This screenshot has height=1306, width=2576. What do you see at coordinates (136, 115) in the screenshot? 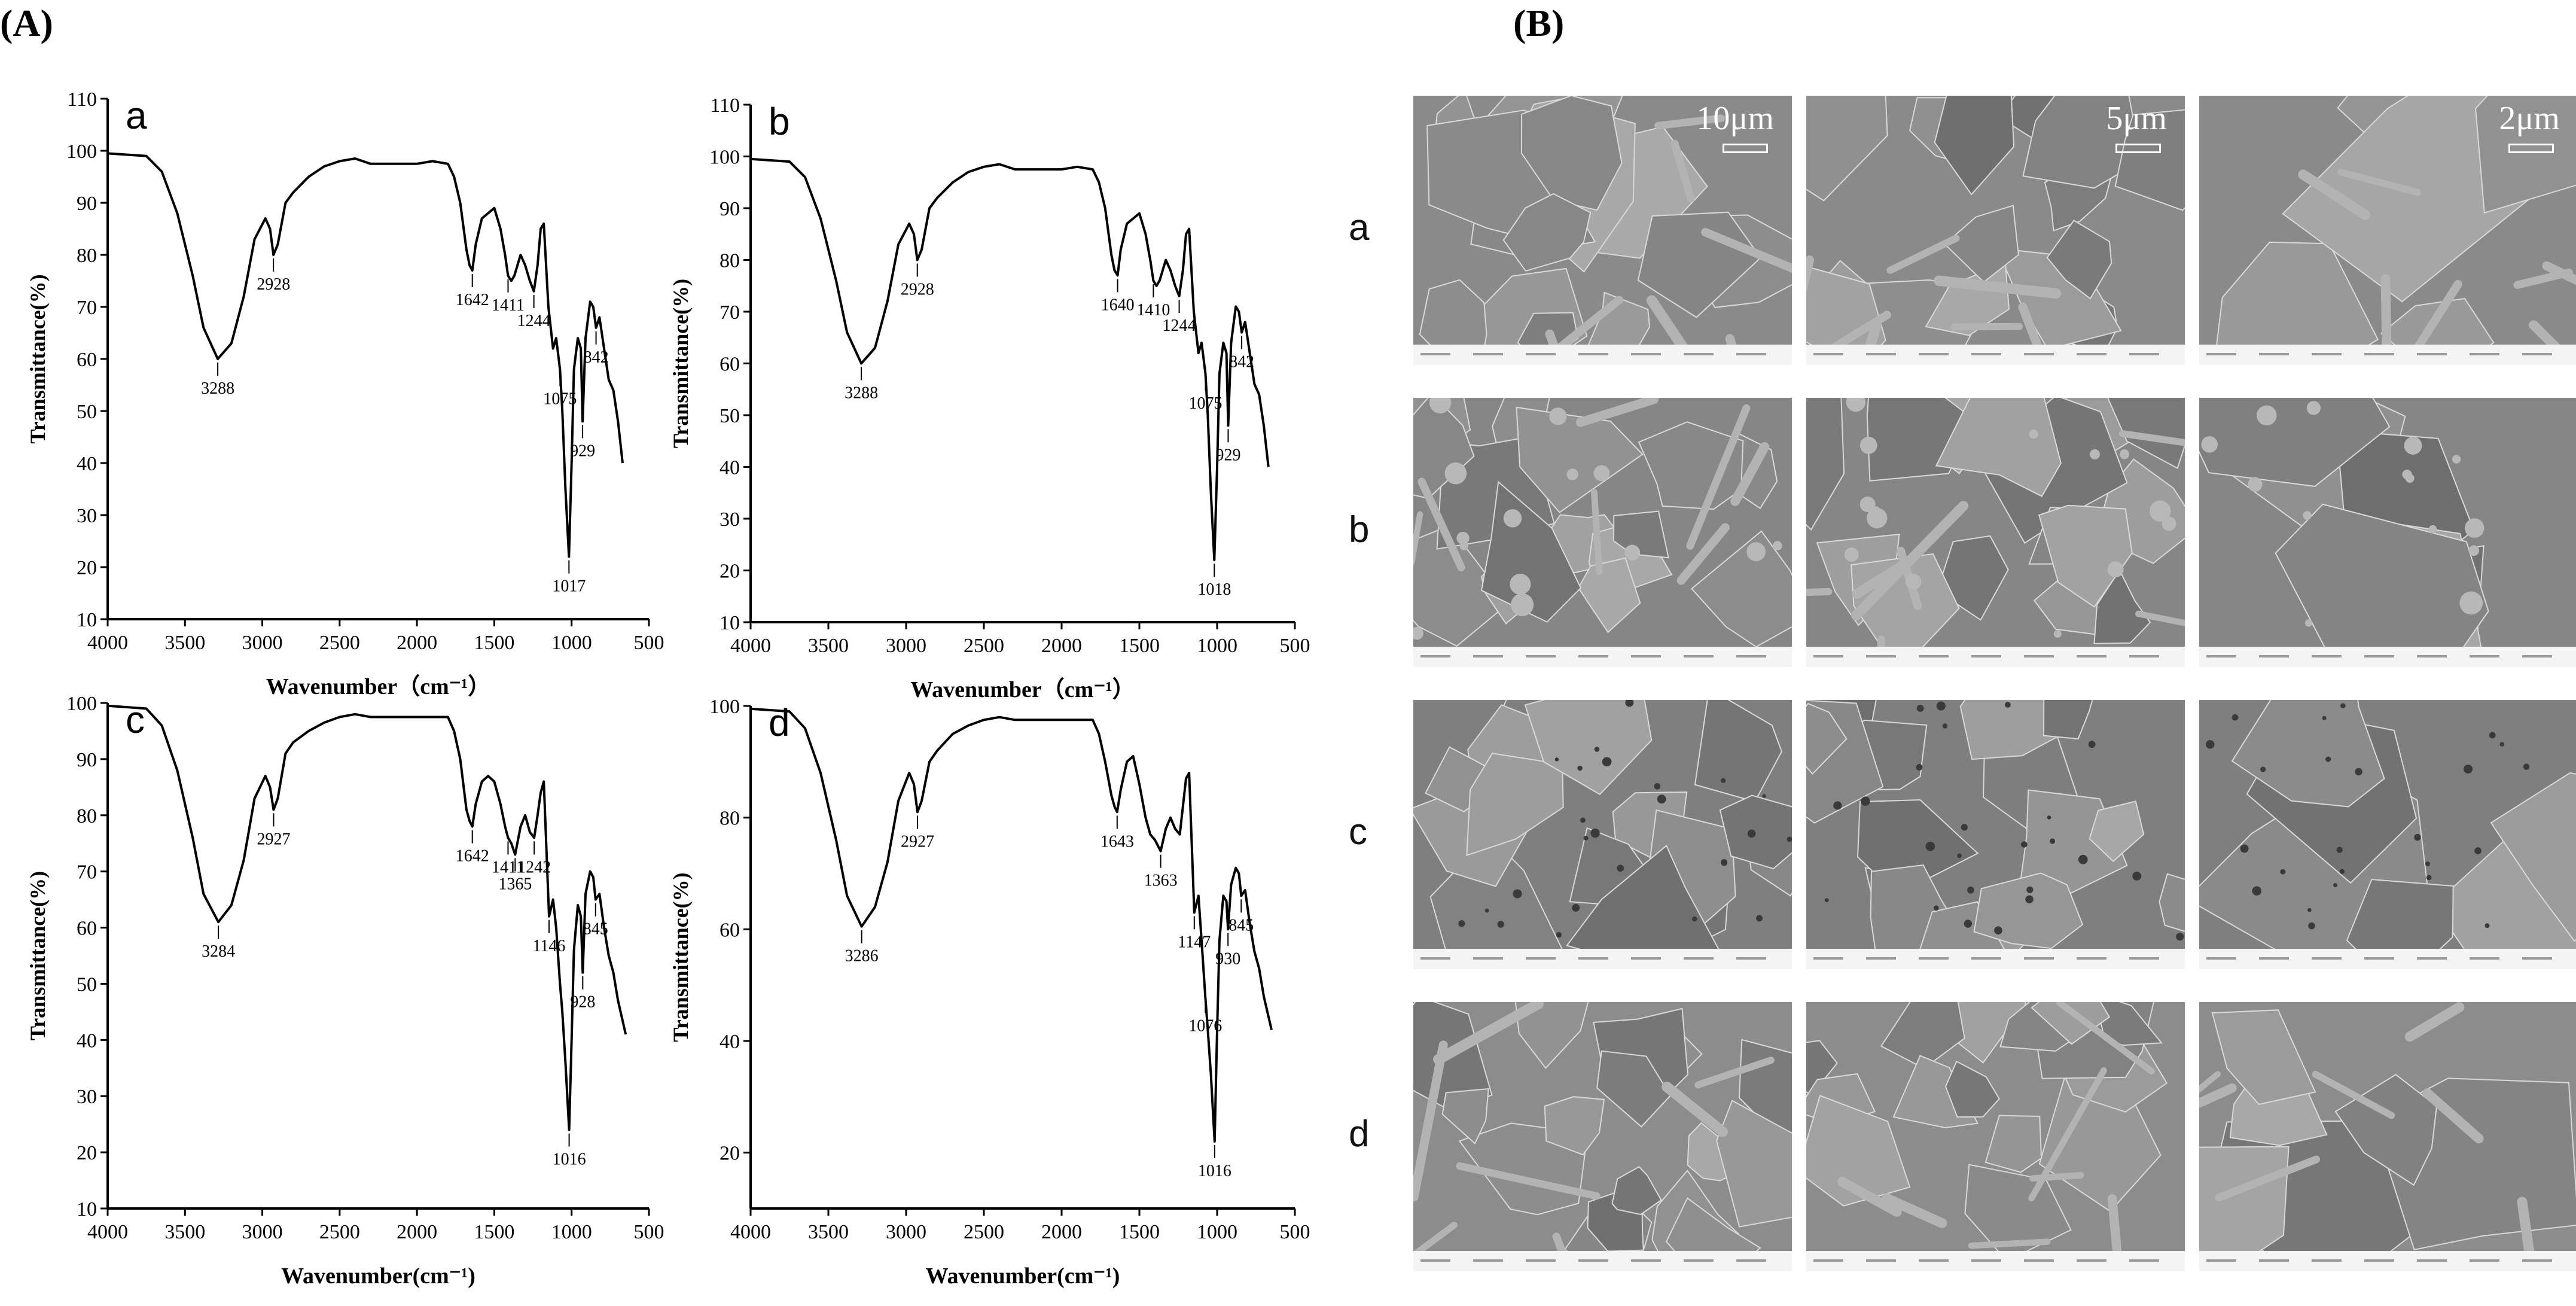
I see `chart-panel-letter: a` at bounding box center [136, 115].